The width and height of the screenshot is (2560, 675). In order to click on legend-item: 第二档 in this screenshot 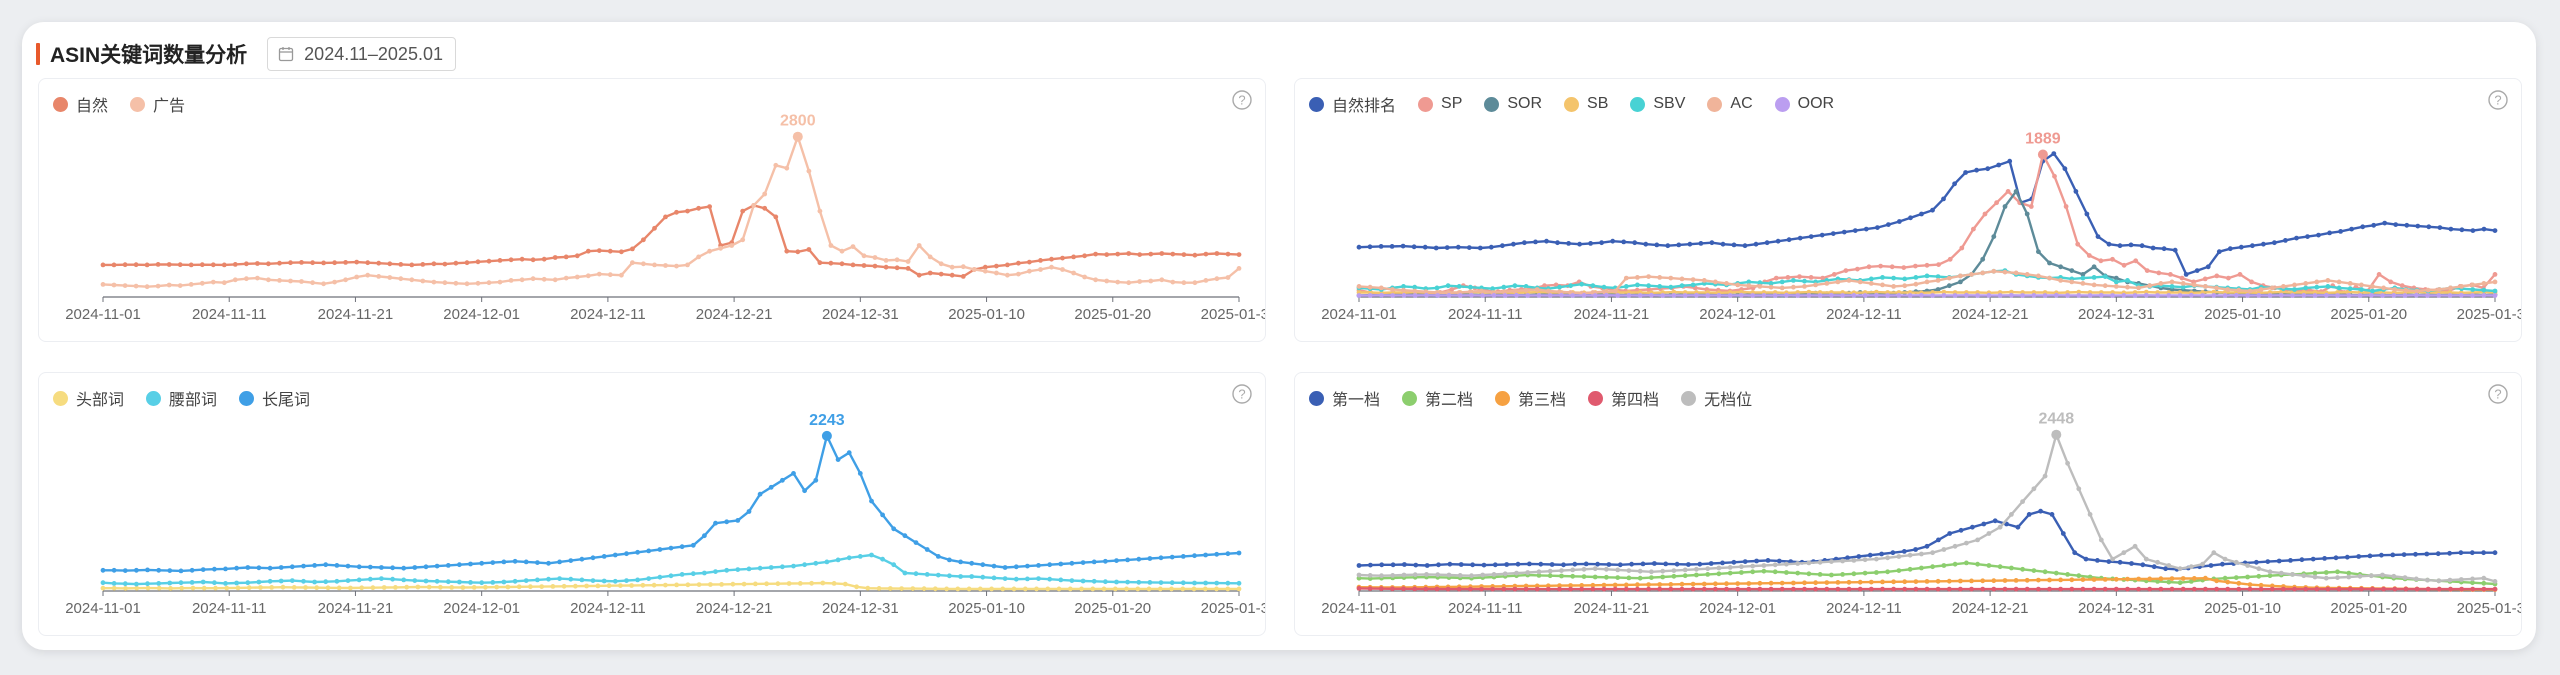, I will do `click(1437, 398)`.